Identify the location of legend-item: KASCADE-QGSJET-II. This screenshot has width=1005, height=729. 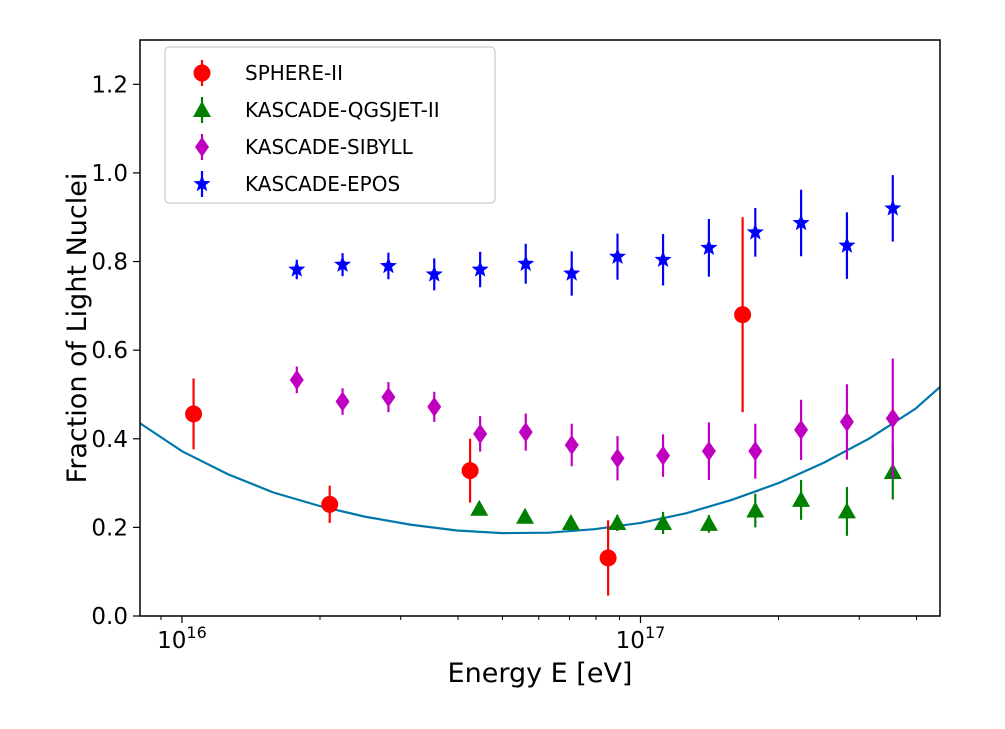
(316, 110).